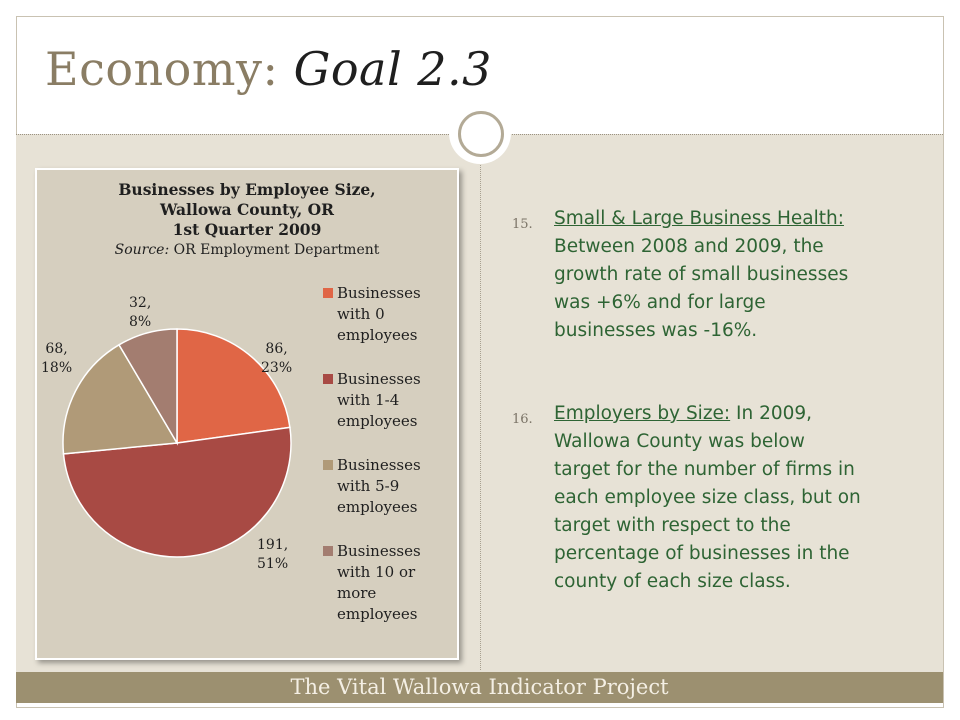  I want to click on pie-slice-5-9-employees, so click(120, 399).